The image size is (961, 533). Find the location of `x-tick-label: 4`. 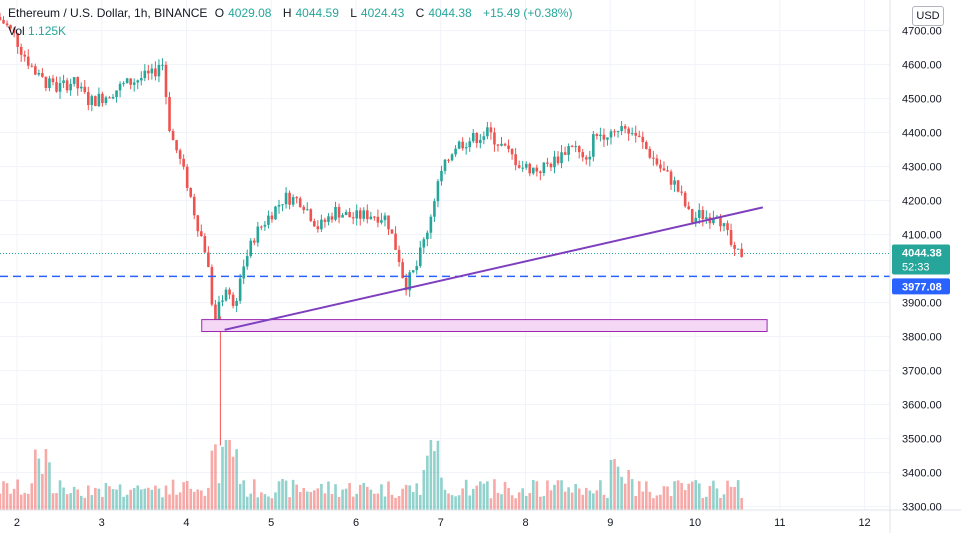

x-tick-label: 4 is located at coordinates (186, 523).